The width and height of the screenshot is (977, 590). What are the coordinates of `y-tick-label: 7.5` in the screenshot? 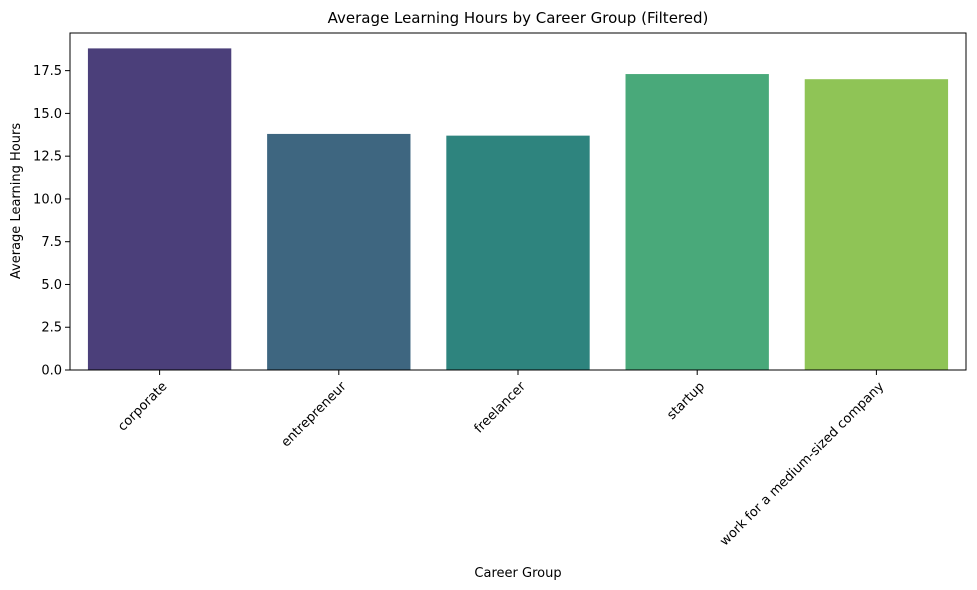 It's located at (51, 242).